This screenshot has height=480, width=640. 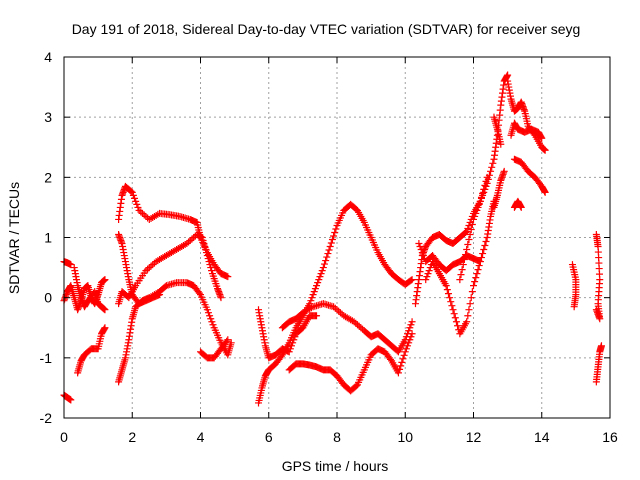 What do you see at coordinates (405, 437) in the screenshot?
I see `x-tick-label: 10` at bounding box center [405, 437].